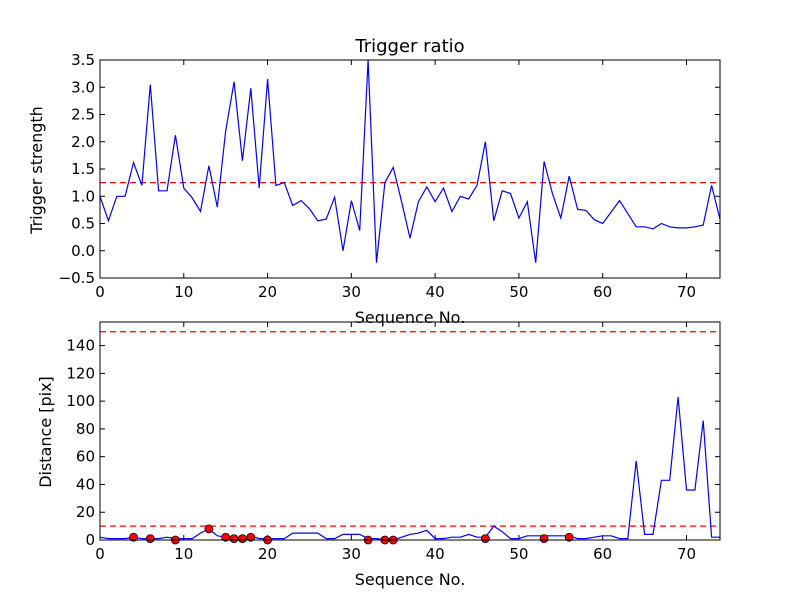 The height and width of the screenshot is (600, 800). Describe the element at coordinates (45, 432) in the screenshot. I see `bottom-y-axis-label: Distance [pix]` at that location.